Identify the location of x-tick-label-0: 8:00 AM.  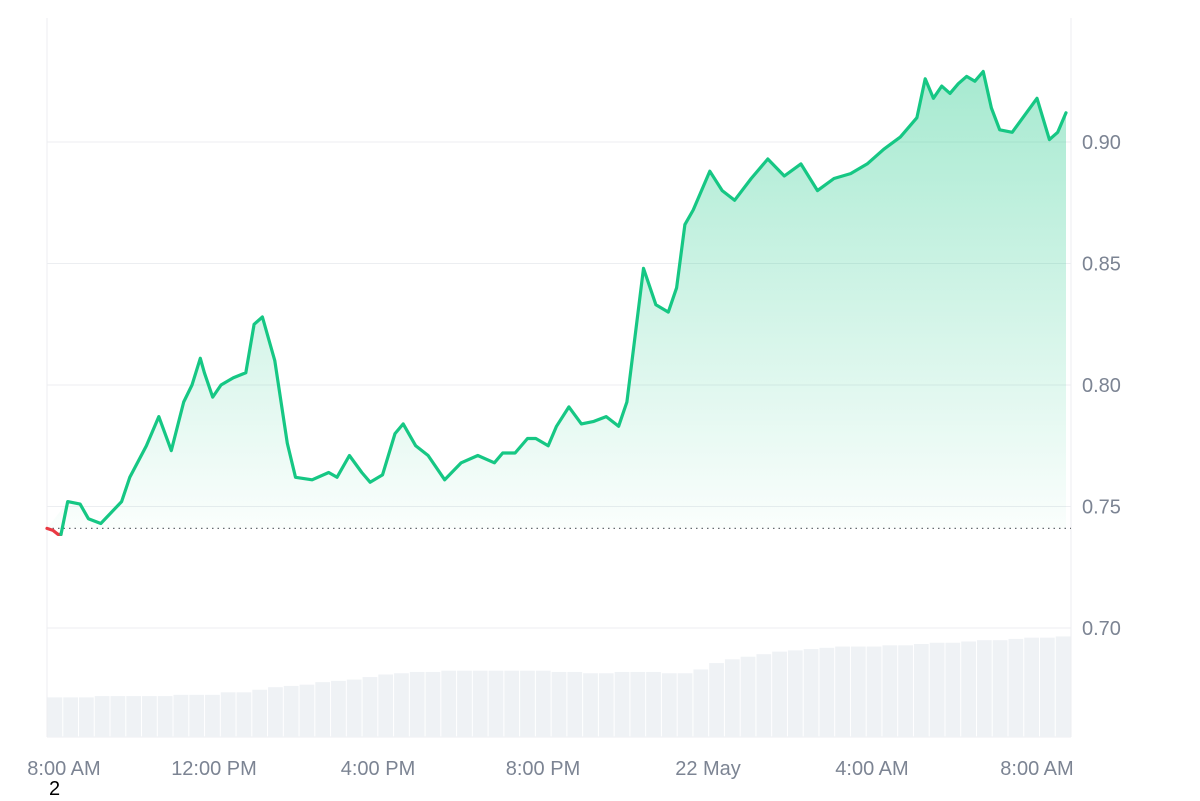
(63, 769).